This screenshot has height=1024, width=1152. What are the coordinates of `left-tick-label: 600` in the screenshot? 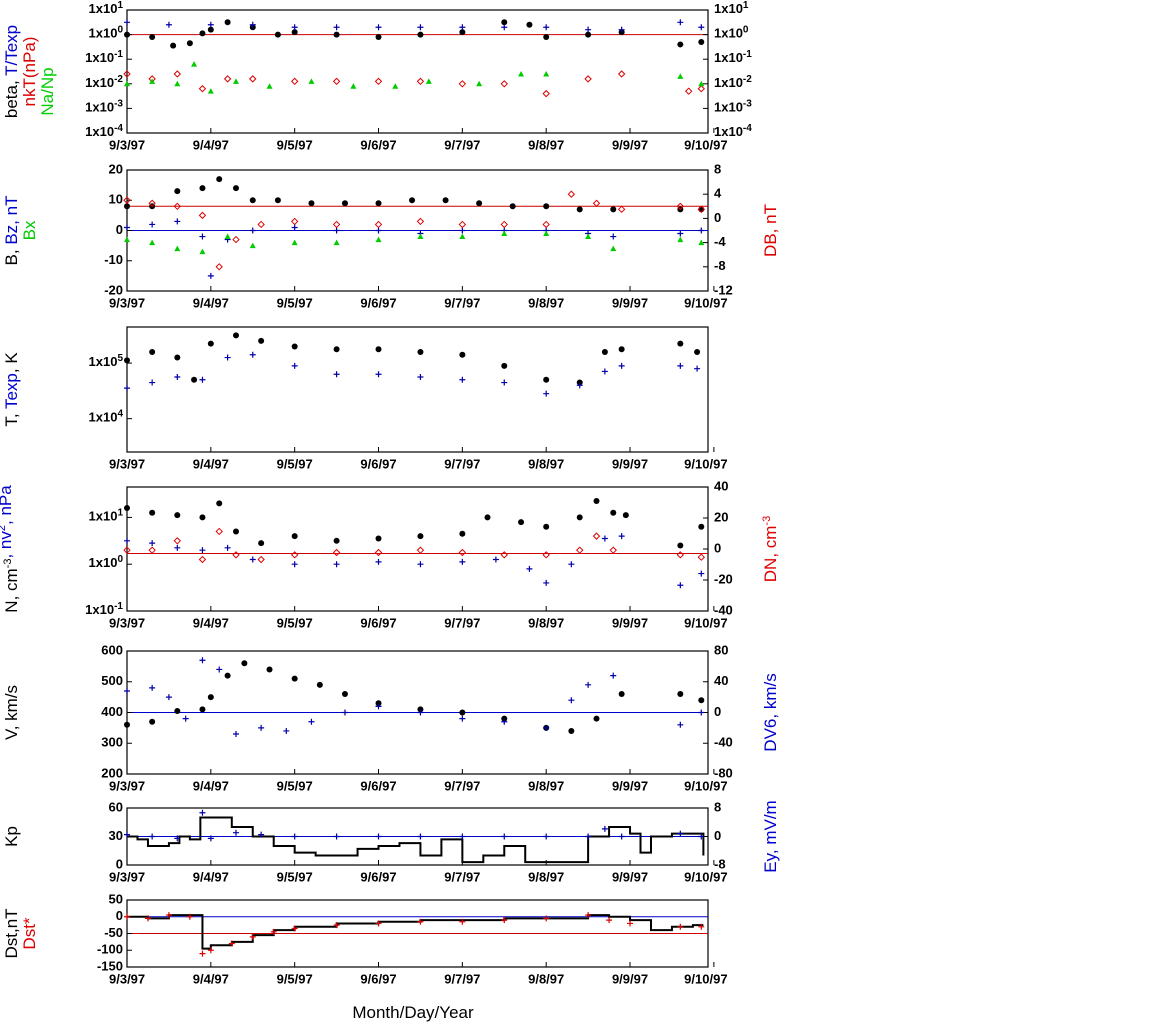 It's located at (112, 649).